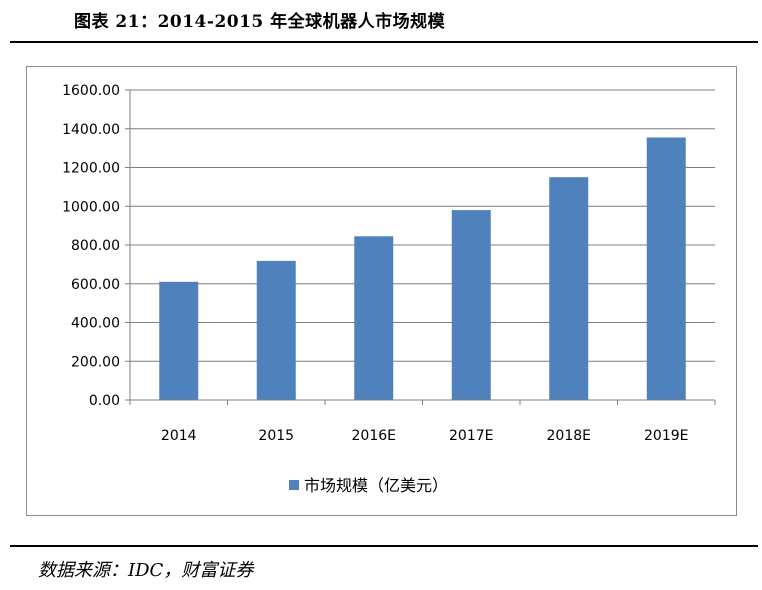 This screenshot has height=590, width=762. Describe the element at coordinates (260, 22) in the screenshot. I see `figure-title: 图表 21：2014-2015 年全球机器人市场规模` at that location.